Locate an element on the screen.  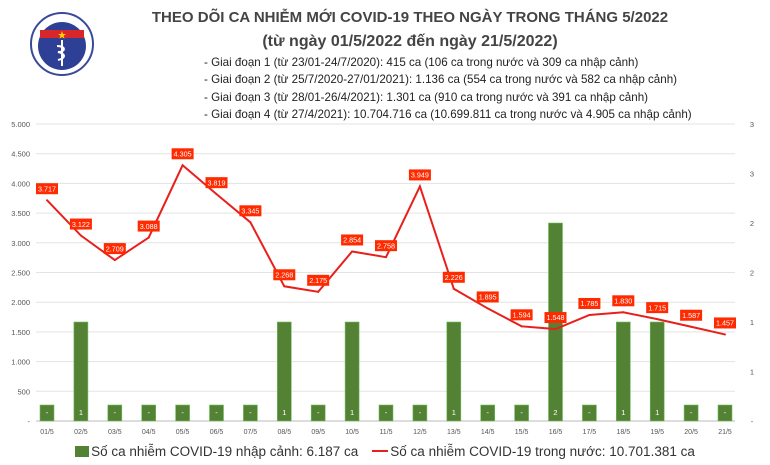
data-label: 3.949 is located at coordinates (420, 175).